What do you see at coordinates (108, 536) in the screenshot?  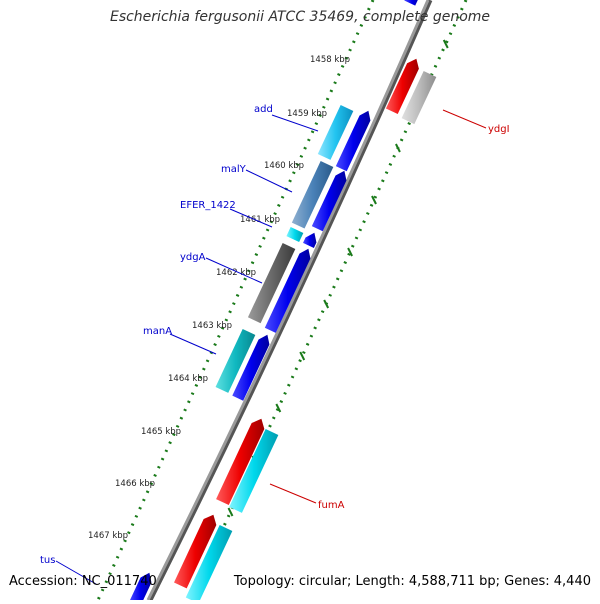 I see `kbp-tick-label: 1467 kbp` at bounding box center [108, 536].